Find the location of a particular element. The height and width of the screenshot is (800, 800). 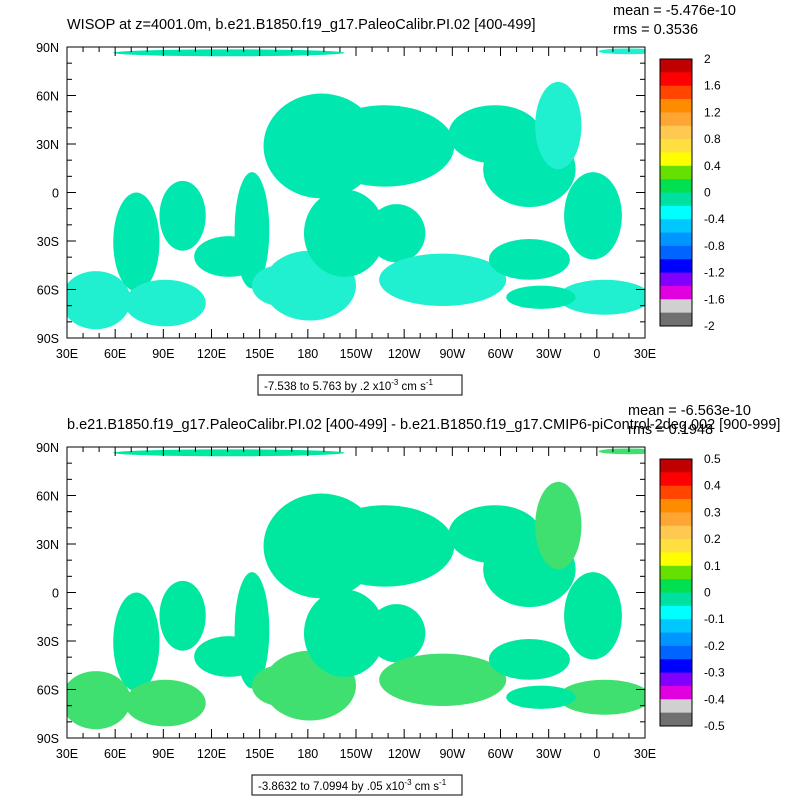

colorbar-label: -1.6 is located at coordinates (714, 299).